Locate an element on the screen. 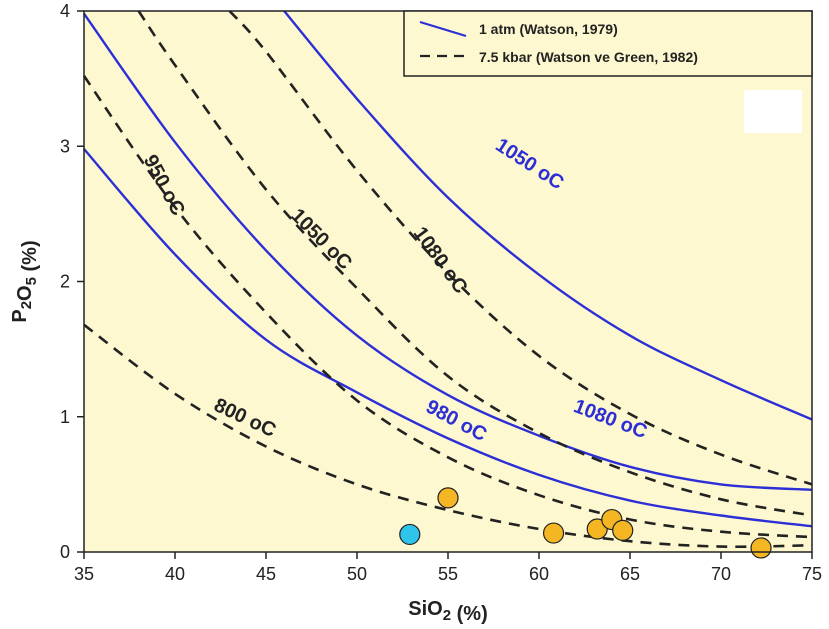  x-tick-label-75: 75 is located at coordinates (812, 574).